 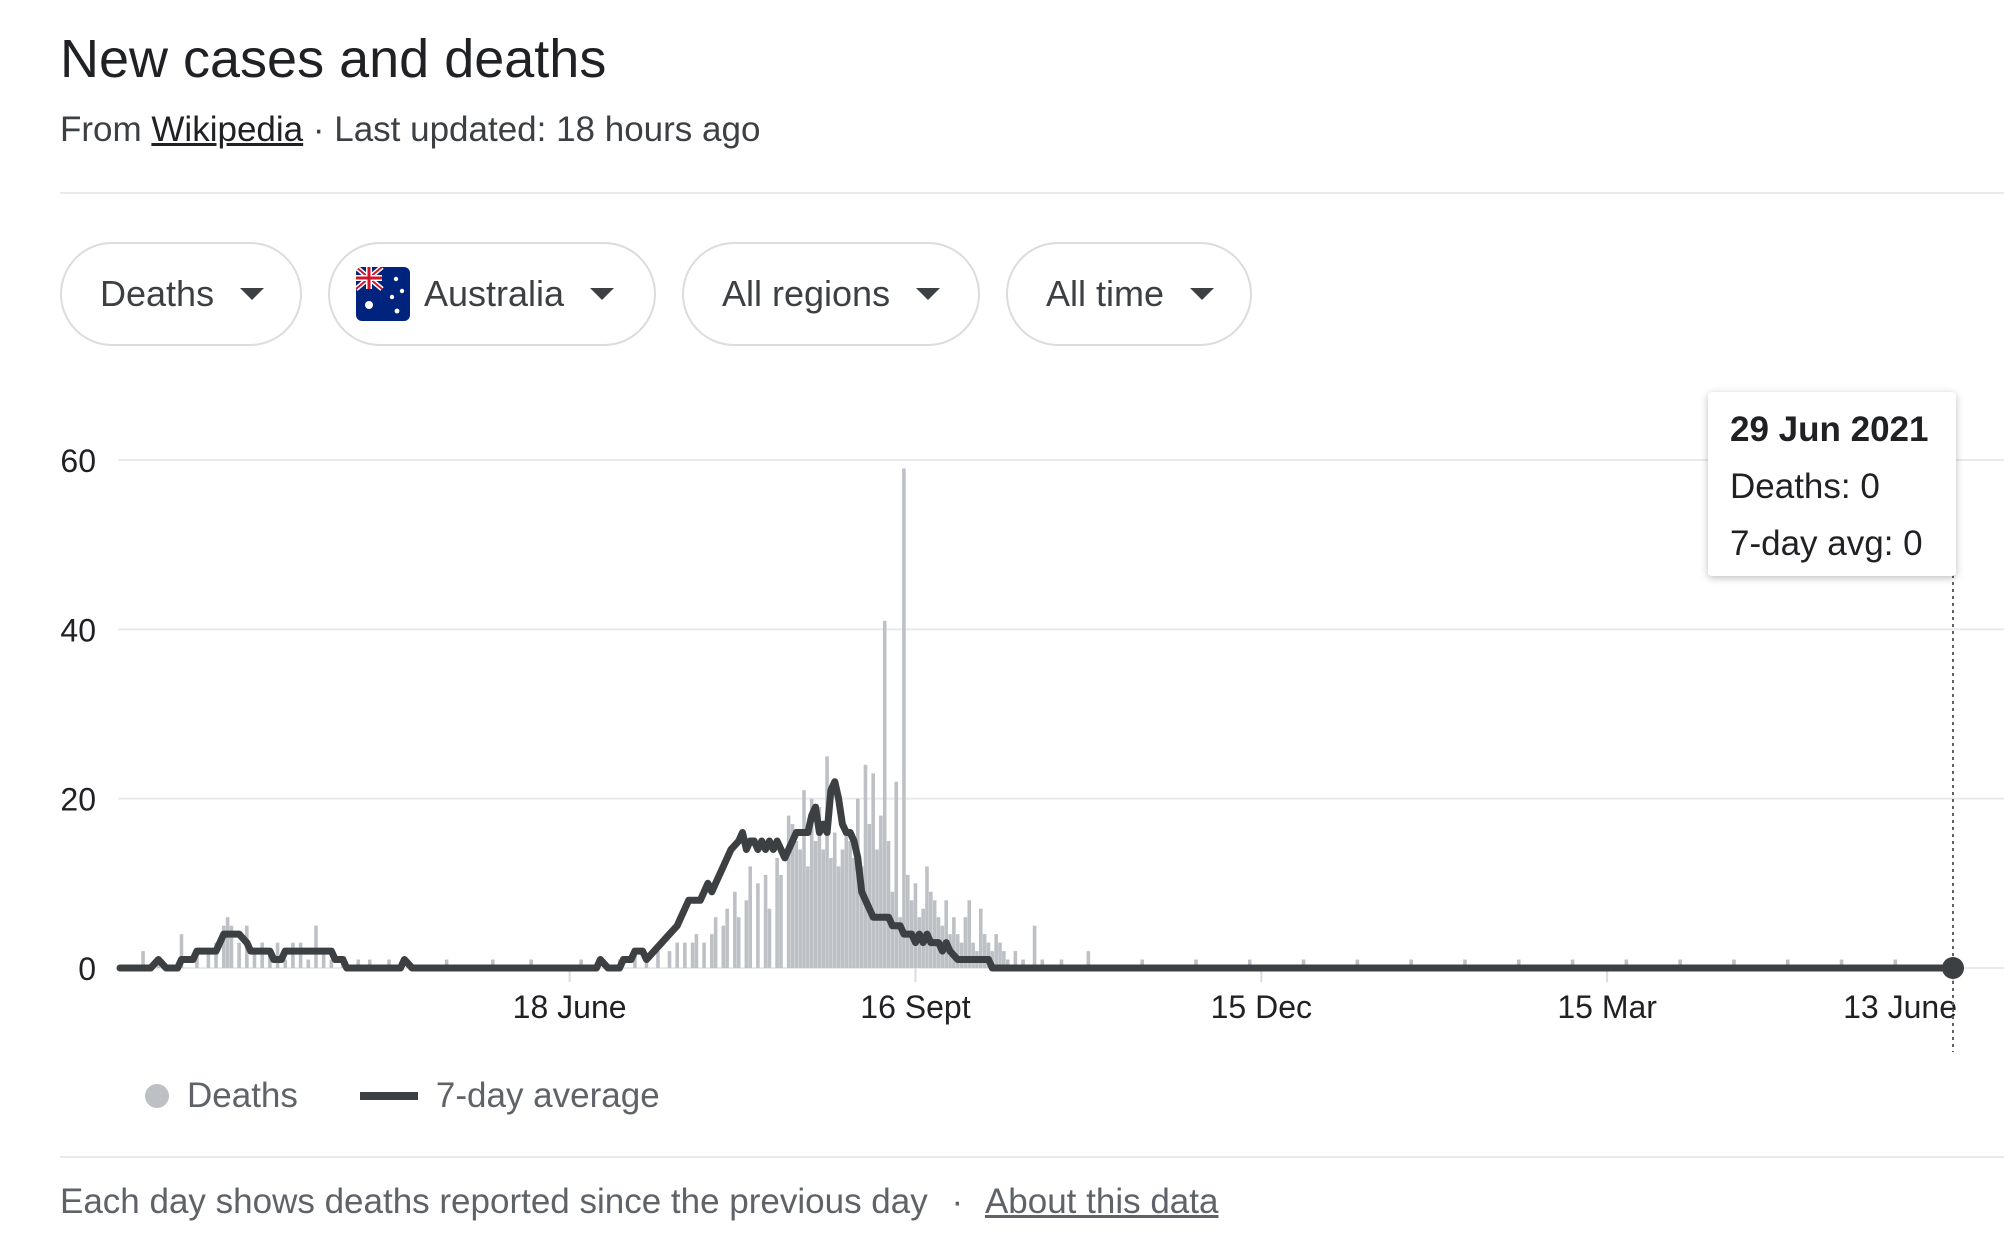 What do you see at coordinates (1826, 543) in the screenshot?
I see `tooltip-average: 7-day avg: 0` at bounding box center [1826, 543].